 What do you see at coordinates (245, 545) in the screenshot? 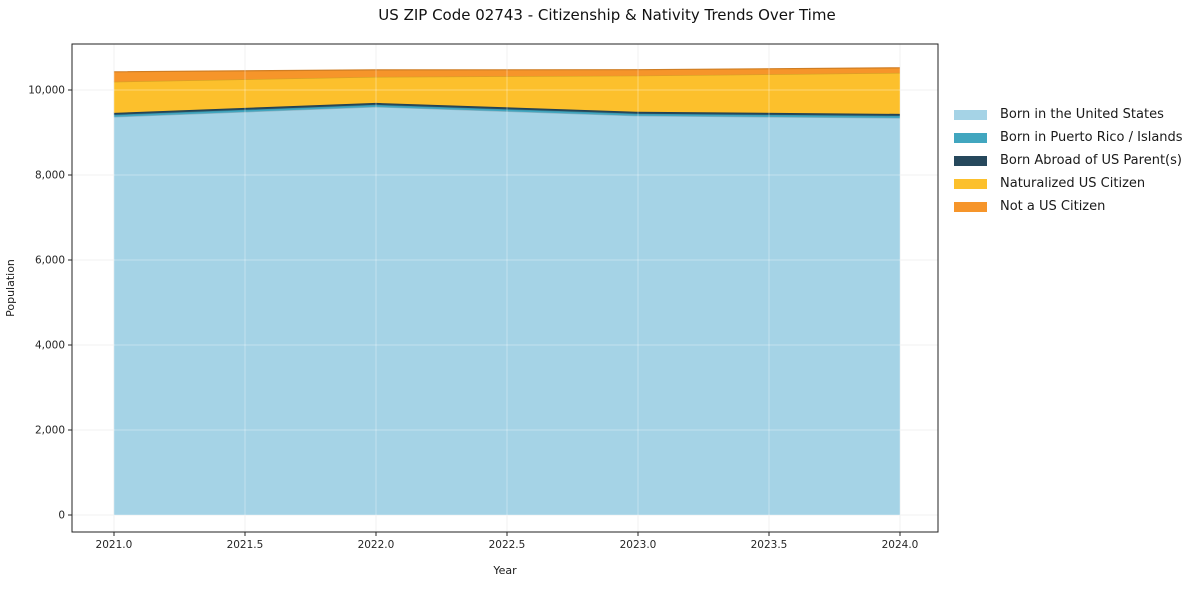
I see `x-tick-label: 2021.5` at bounding box center [245, 545].